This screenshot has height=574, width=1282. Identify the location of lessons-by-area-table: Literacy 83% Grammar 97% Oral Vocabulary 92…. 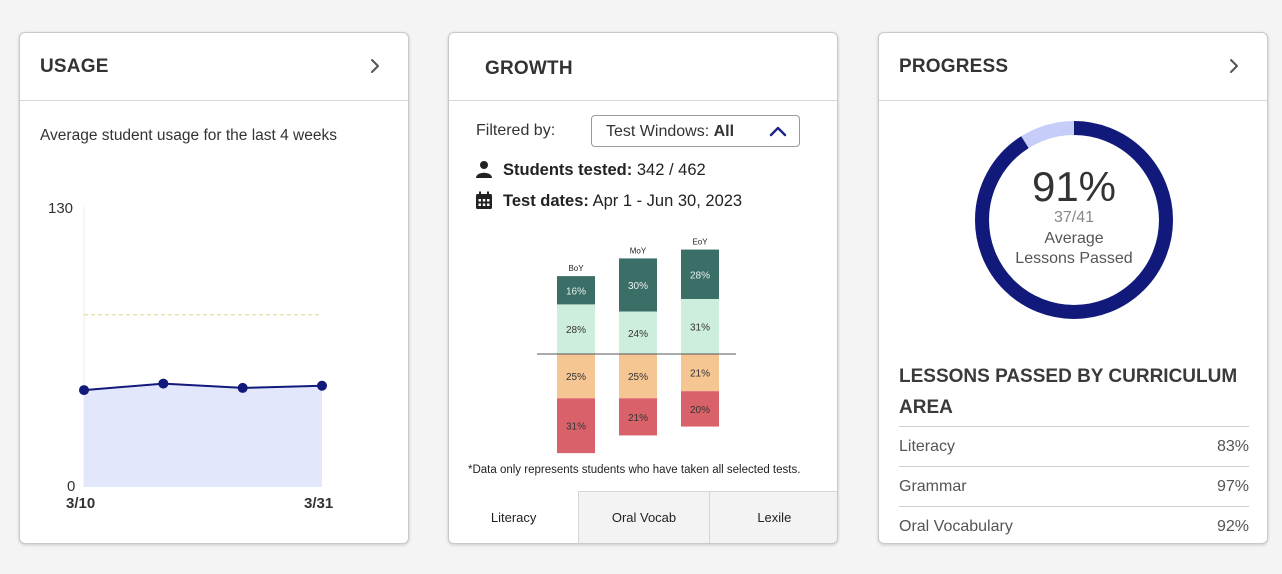
(1074, 484).